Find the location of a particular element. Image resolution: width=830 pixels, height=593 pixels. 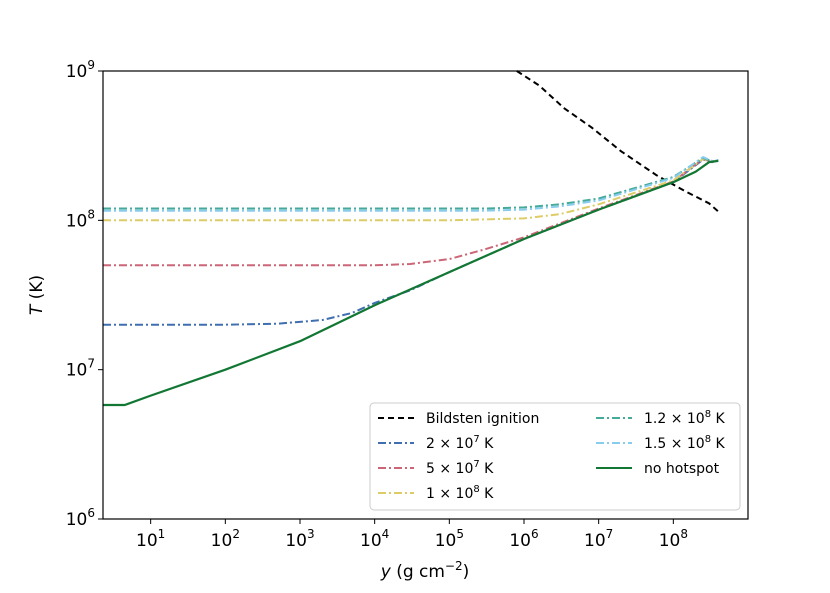

y-tick-label-exponent: 6 is located at coordinates (91, 513).